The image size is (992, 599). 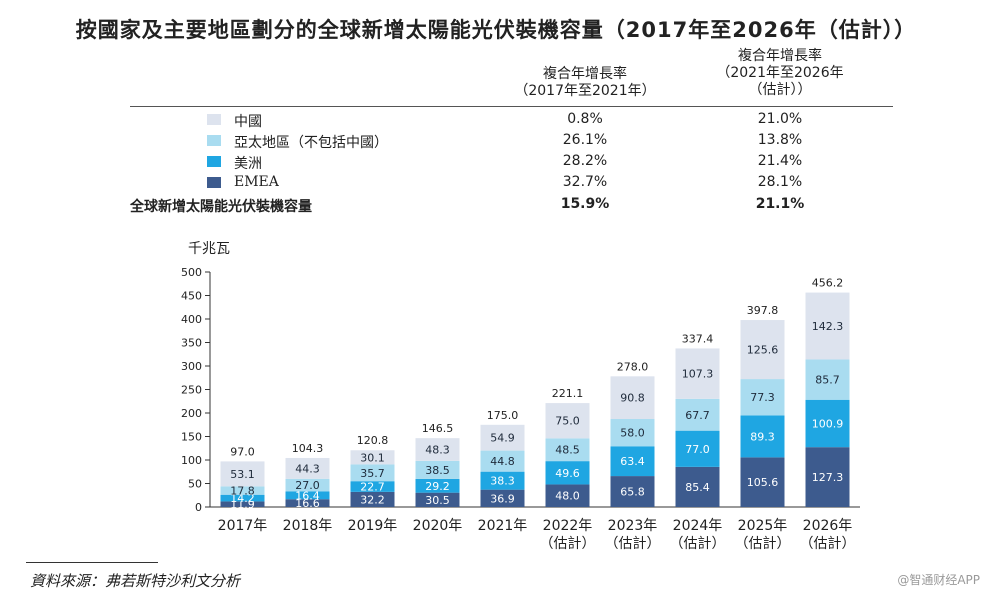 I want to click on bar-value-label: 29.2, so click(x=437, y=486).